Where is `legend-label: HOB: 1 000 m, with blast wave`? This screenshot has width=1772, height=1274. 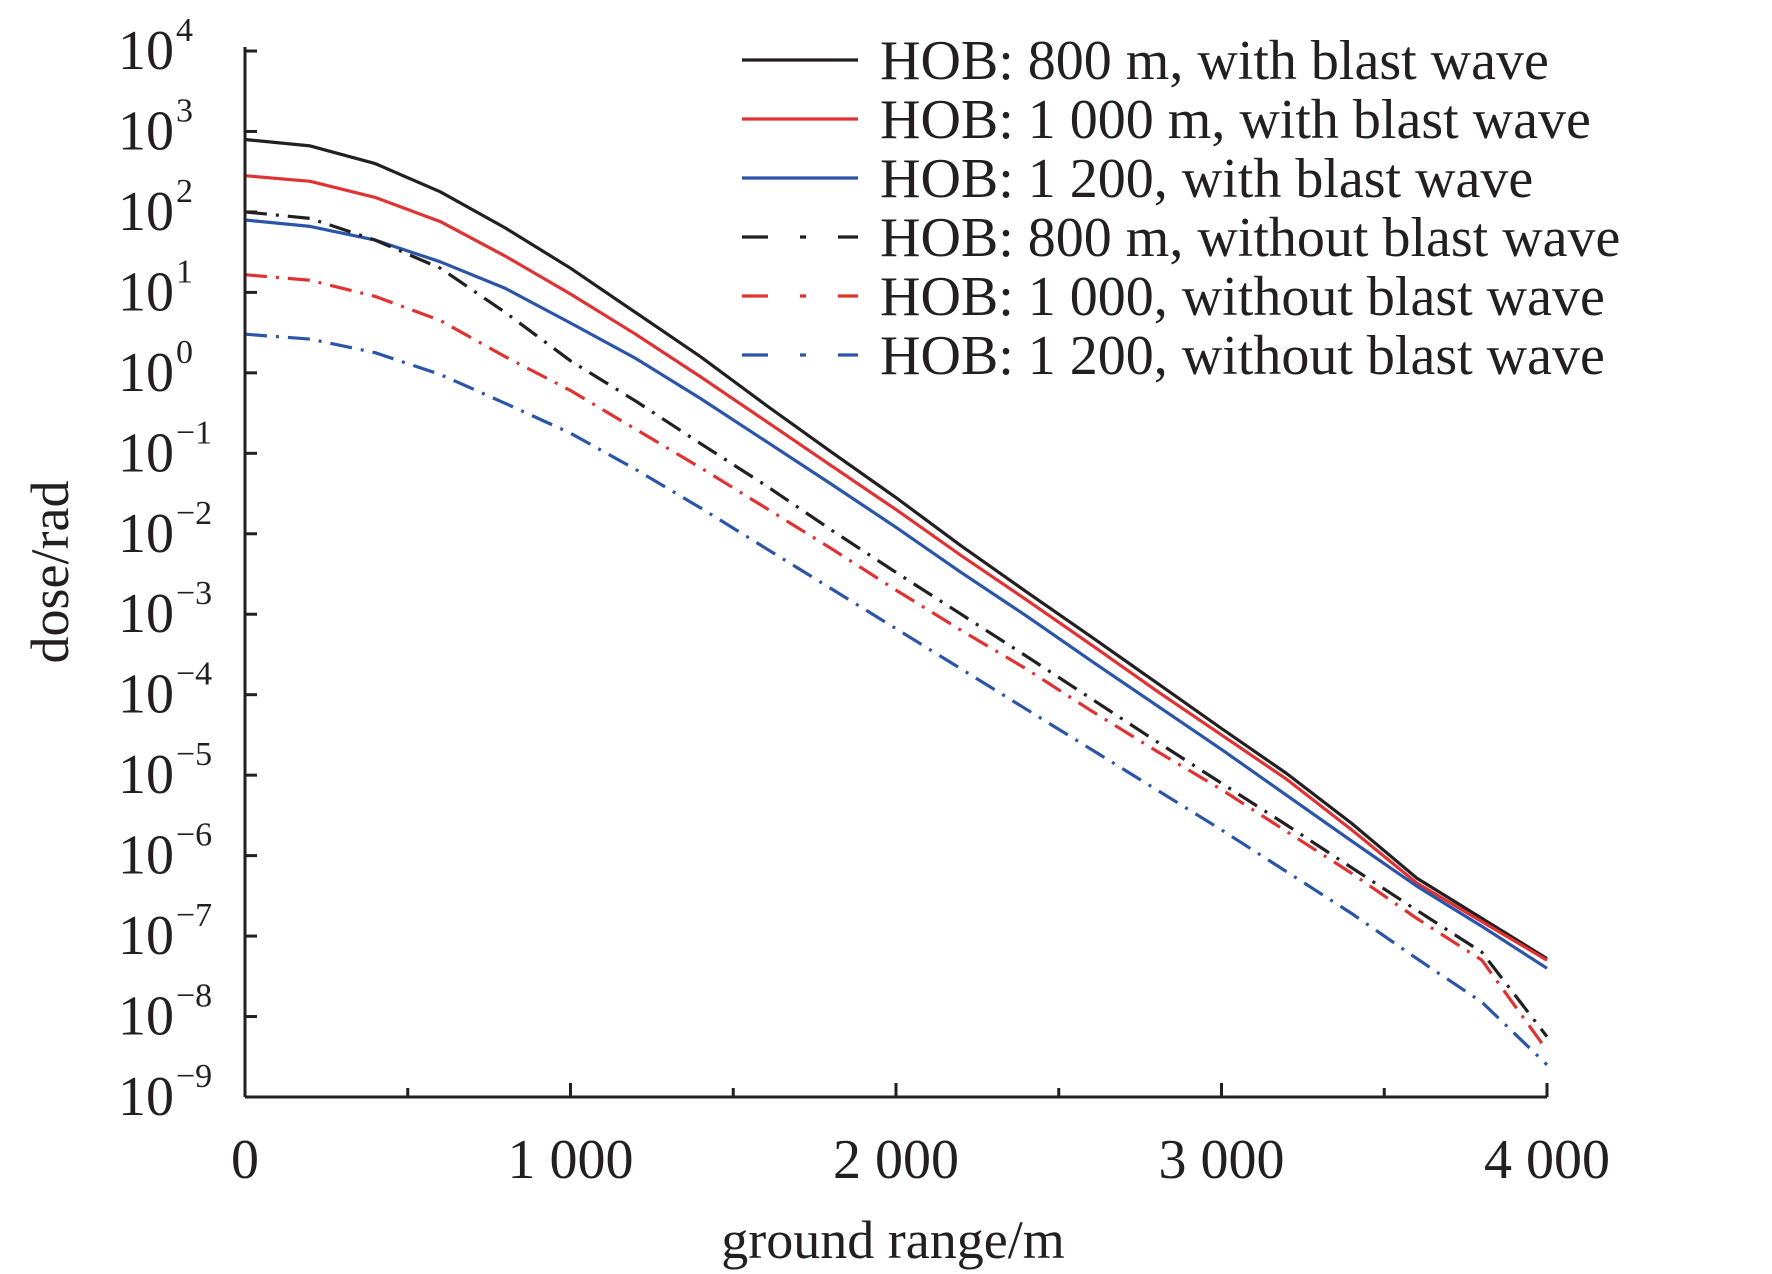
legend-label: HOB: 1 000 m, with blast wave is located at coordinates (1235, 120).